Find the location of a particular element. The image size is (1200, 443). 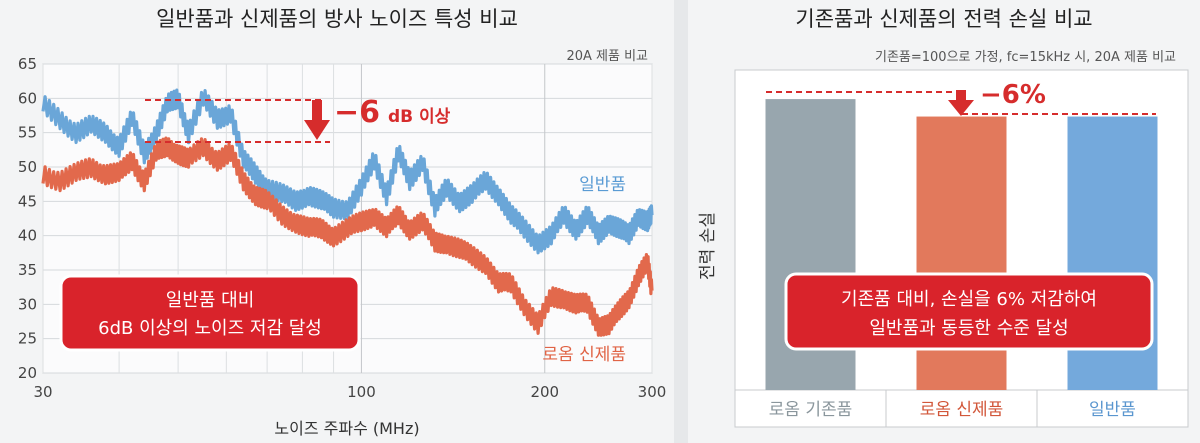

y-tick-label: 30 is located at coordinates (27, 304).